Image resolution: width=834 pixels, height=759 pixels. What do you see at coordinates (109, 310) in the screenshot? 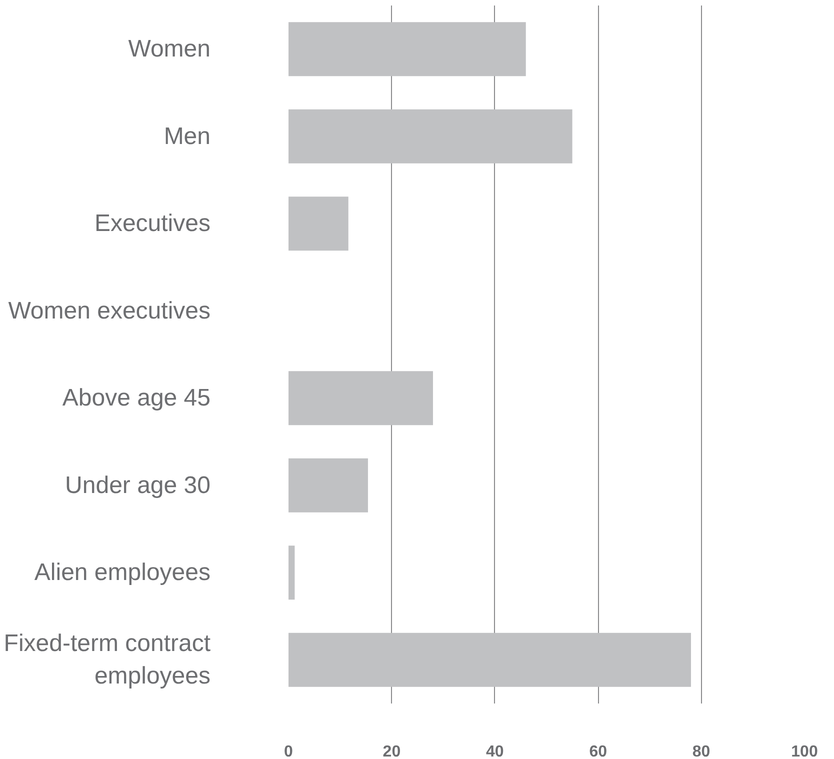
I see `y-tick-label: Women executives` at bounding box center [109, 310].